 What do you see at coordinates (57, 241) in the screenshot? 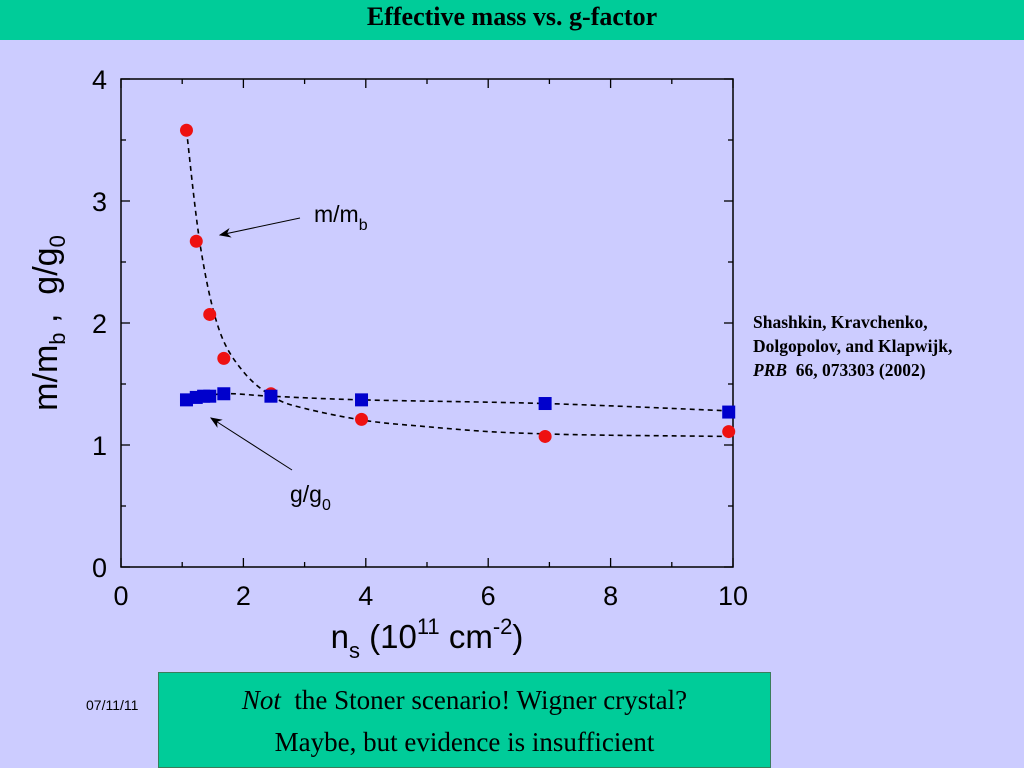
I see `y-label-b-sub: 0` at bounding box center [57, 241].